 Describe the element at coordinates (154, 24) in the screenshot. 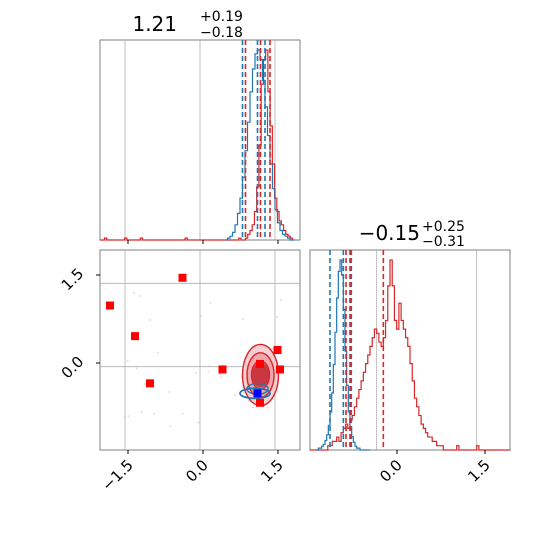

I see `hist-param-1-title-main: 1.21` at that location.